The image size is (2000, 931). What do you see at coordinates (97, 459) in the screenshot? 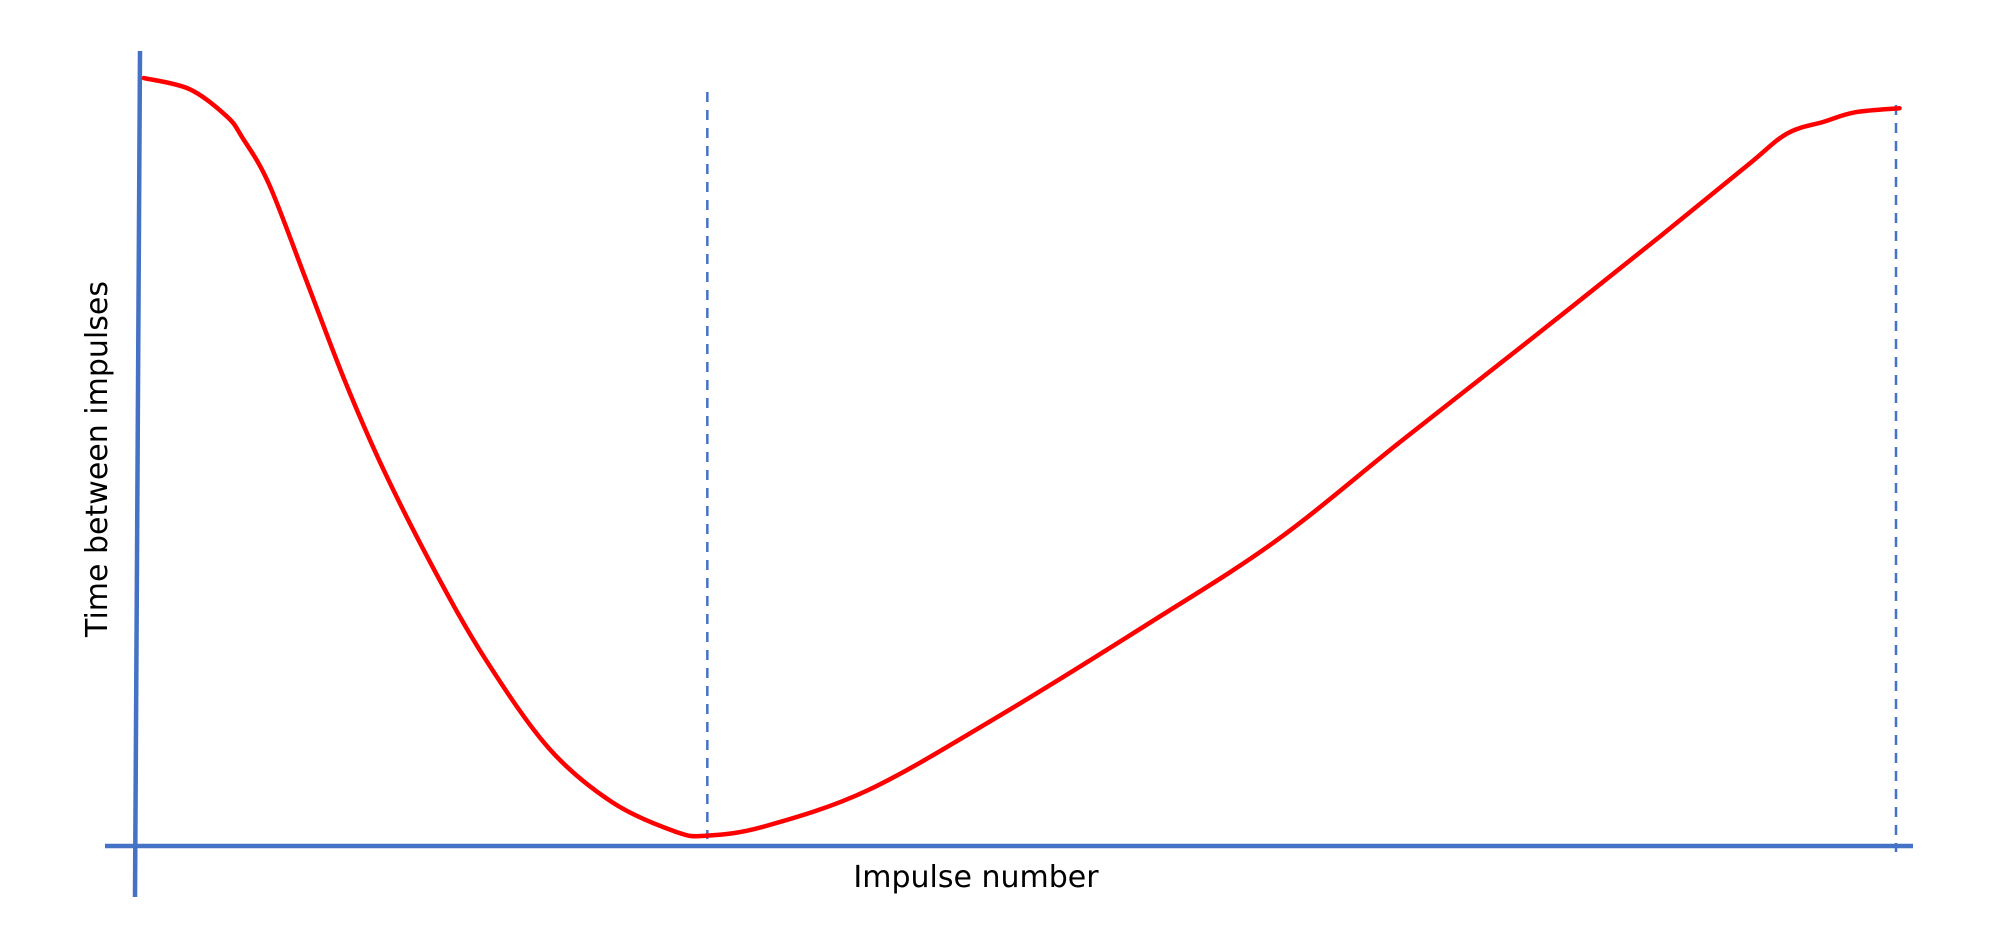
I see `y-axis-label: Time between impulses` at bounding box center [97, 459].